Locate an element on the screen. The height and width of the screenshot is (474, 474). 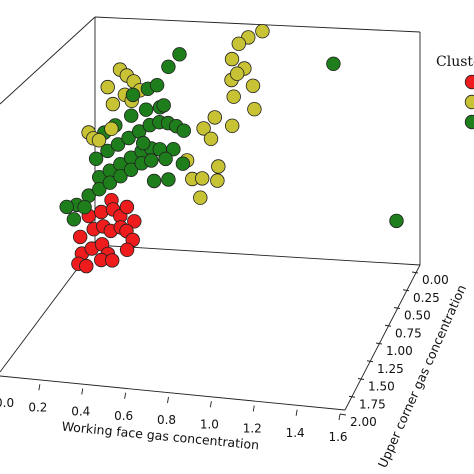
y-tick-label: 0.50 is located at coordinates (417, 316).